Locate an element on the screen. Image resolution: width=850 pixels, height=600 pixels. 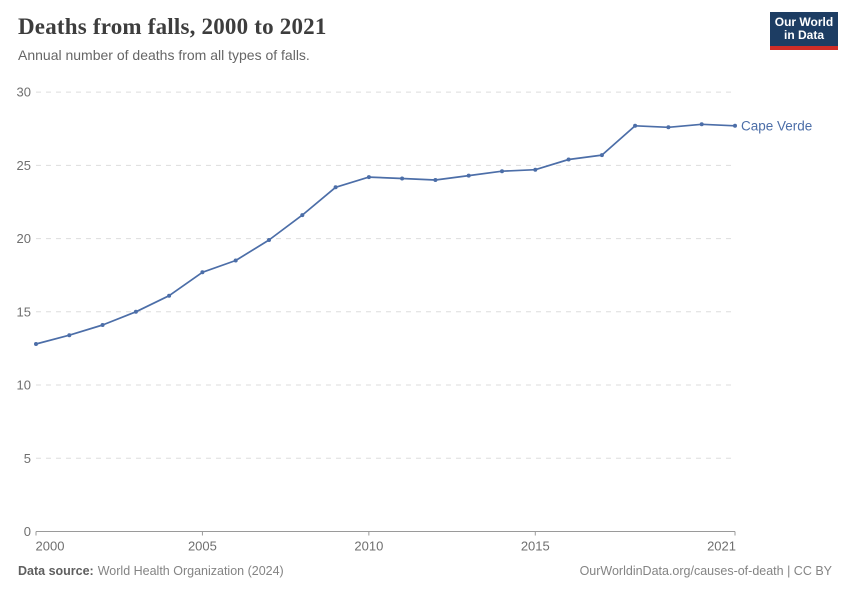
x-tick-label: 2010 is located at coordinates (368, 546).